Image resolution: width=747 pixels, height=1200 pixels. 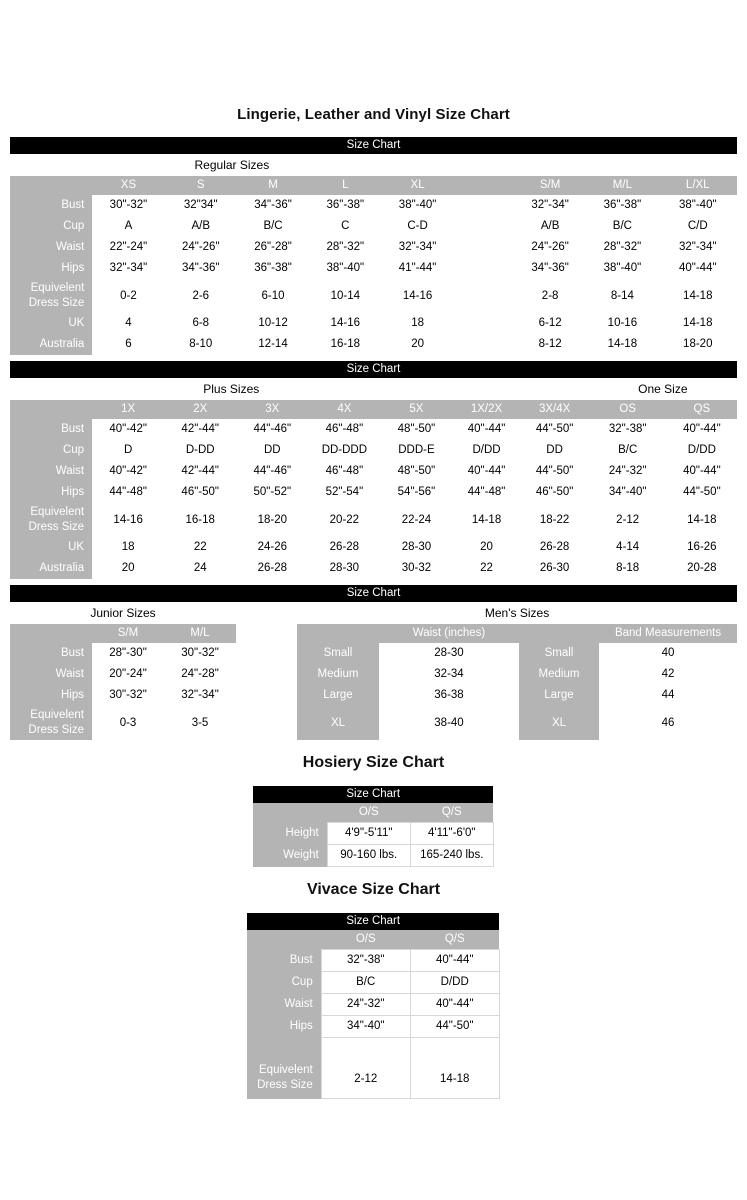 What do you see at coordinates (272, 492) in the screenshot?
I see `cell: 50"-52"` at bounding box center [272, 492].